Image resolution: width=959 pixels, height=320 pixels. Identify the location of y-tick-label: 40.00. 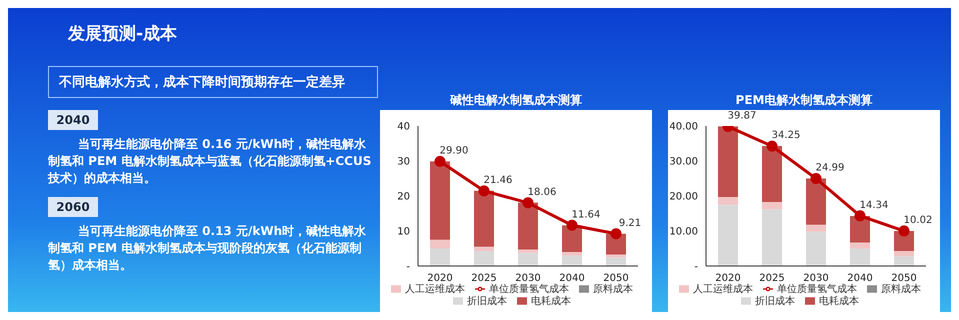
(683, 127).